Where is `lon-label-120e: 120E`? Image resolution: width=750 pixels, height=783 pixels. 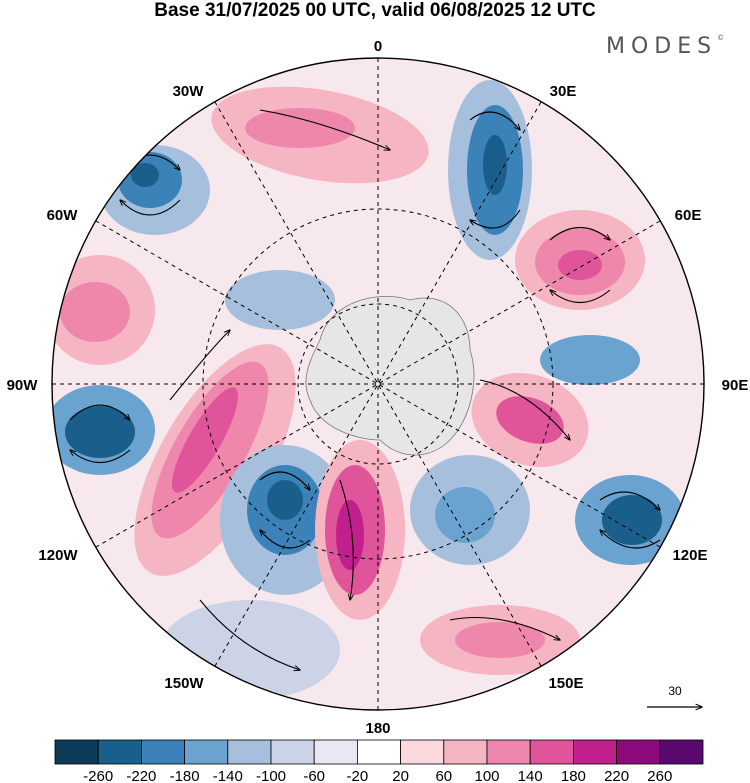 lon-label-120e: 120E is located at coordinates (689, 555).